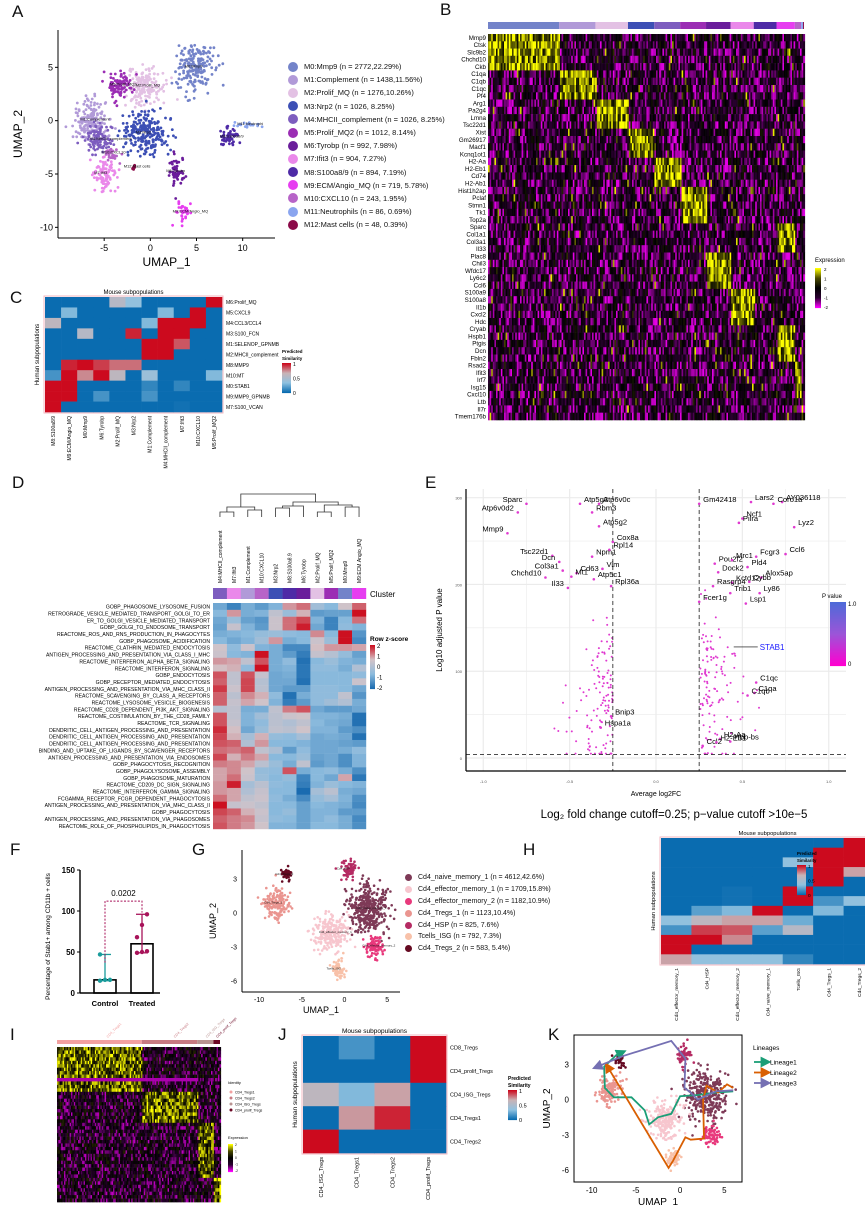 This screenshot has height=1206, width=865. I want to click on legend-item: M6:Tyrobp (n = 992, 7.98%), so click(366, 145).